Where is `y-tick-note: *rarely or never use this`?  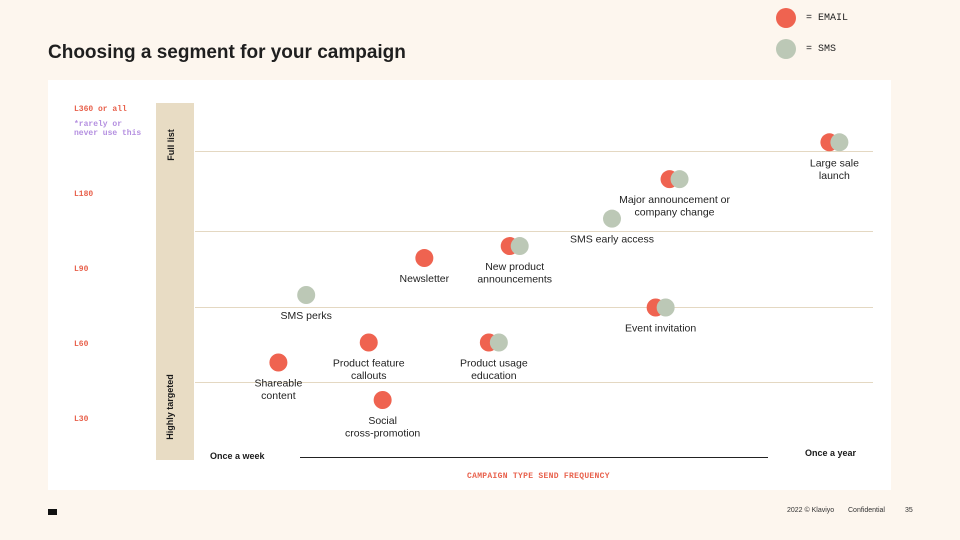
y-tick-note: *rarely or never use this is located at coordinates (107, 129).